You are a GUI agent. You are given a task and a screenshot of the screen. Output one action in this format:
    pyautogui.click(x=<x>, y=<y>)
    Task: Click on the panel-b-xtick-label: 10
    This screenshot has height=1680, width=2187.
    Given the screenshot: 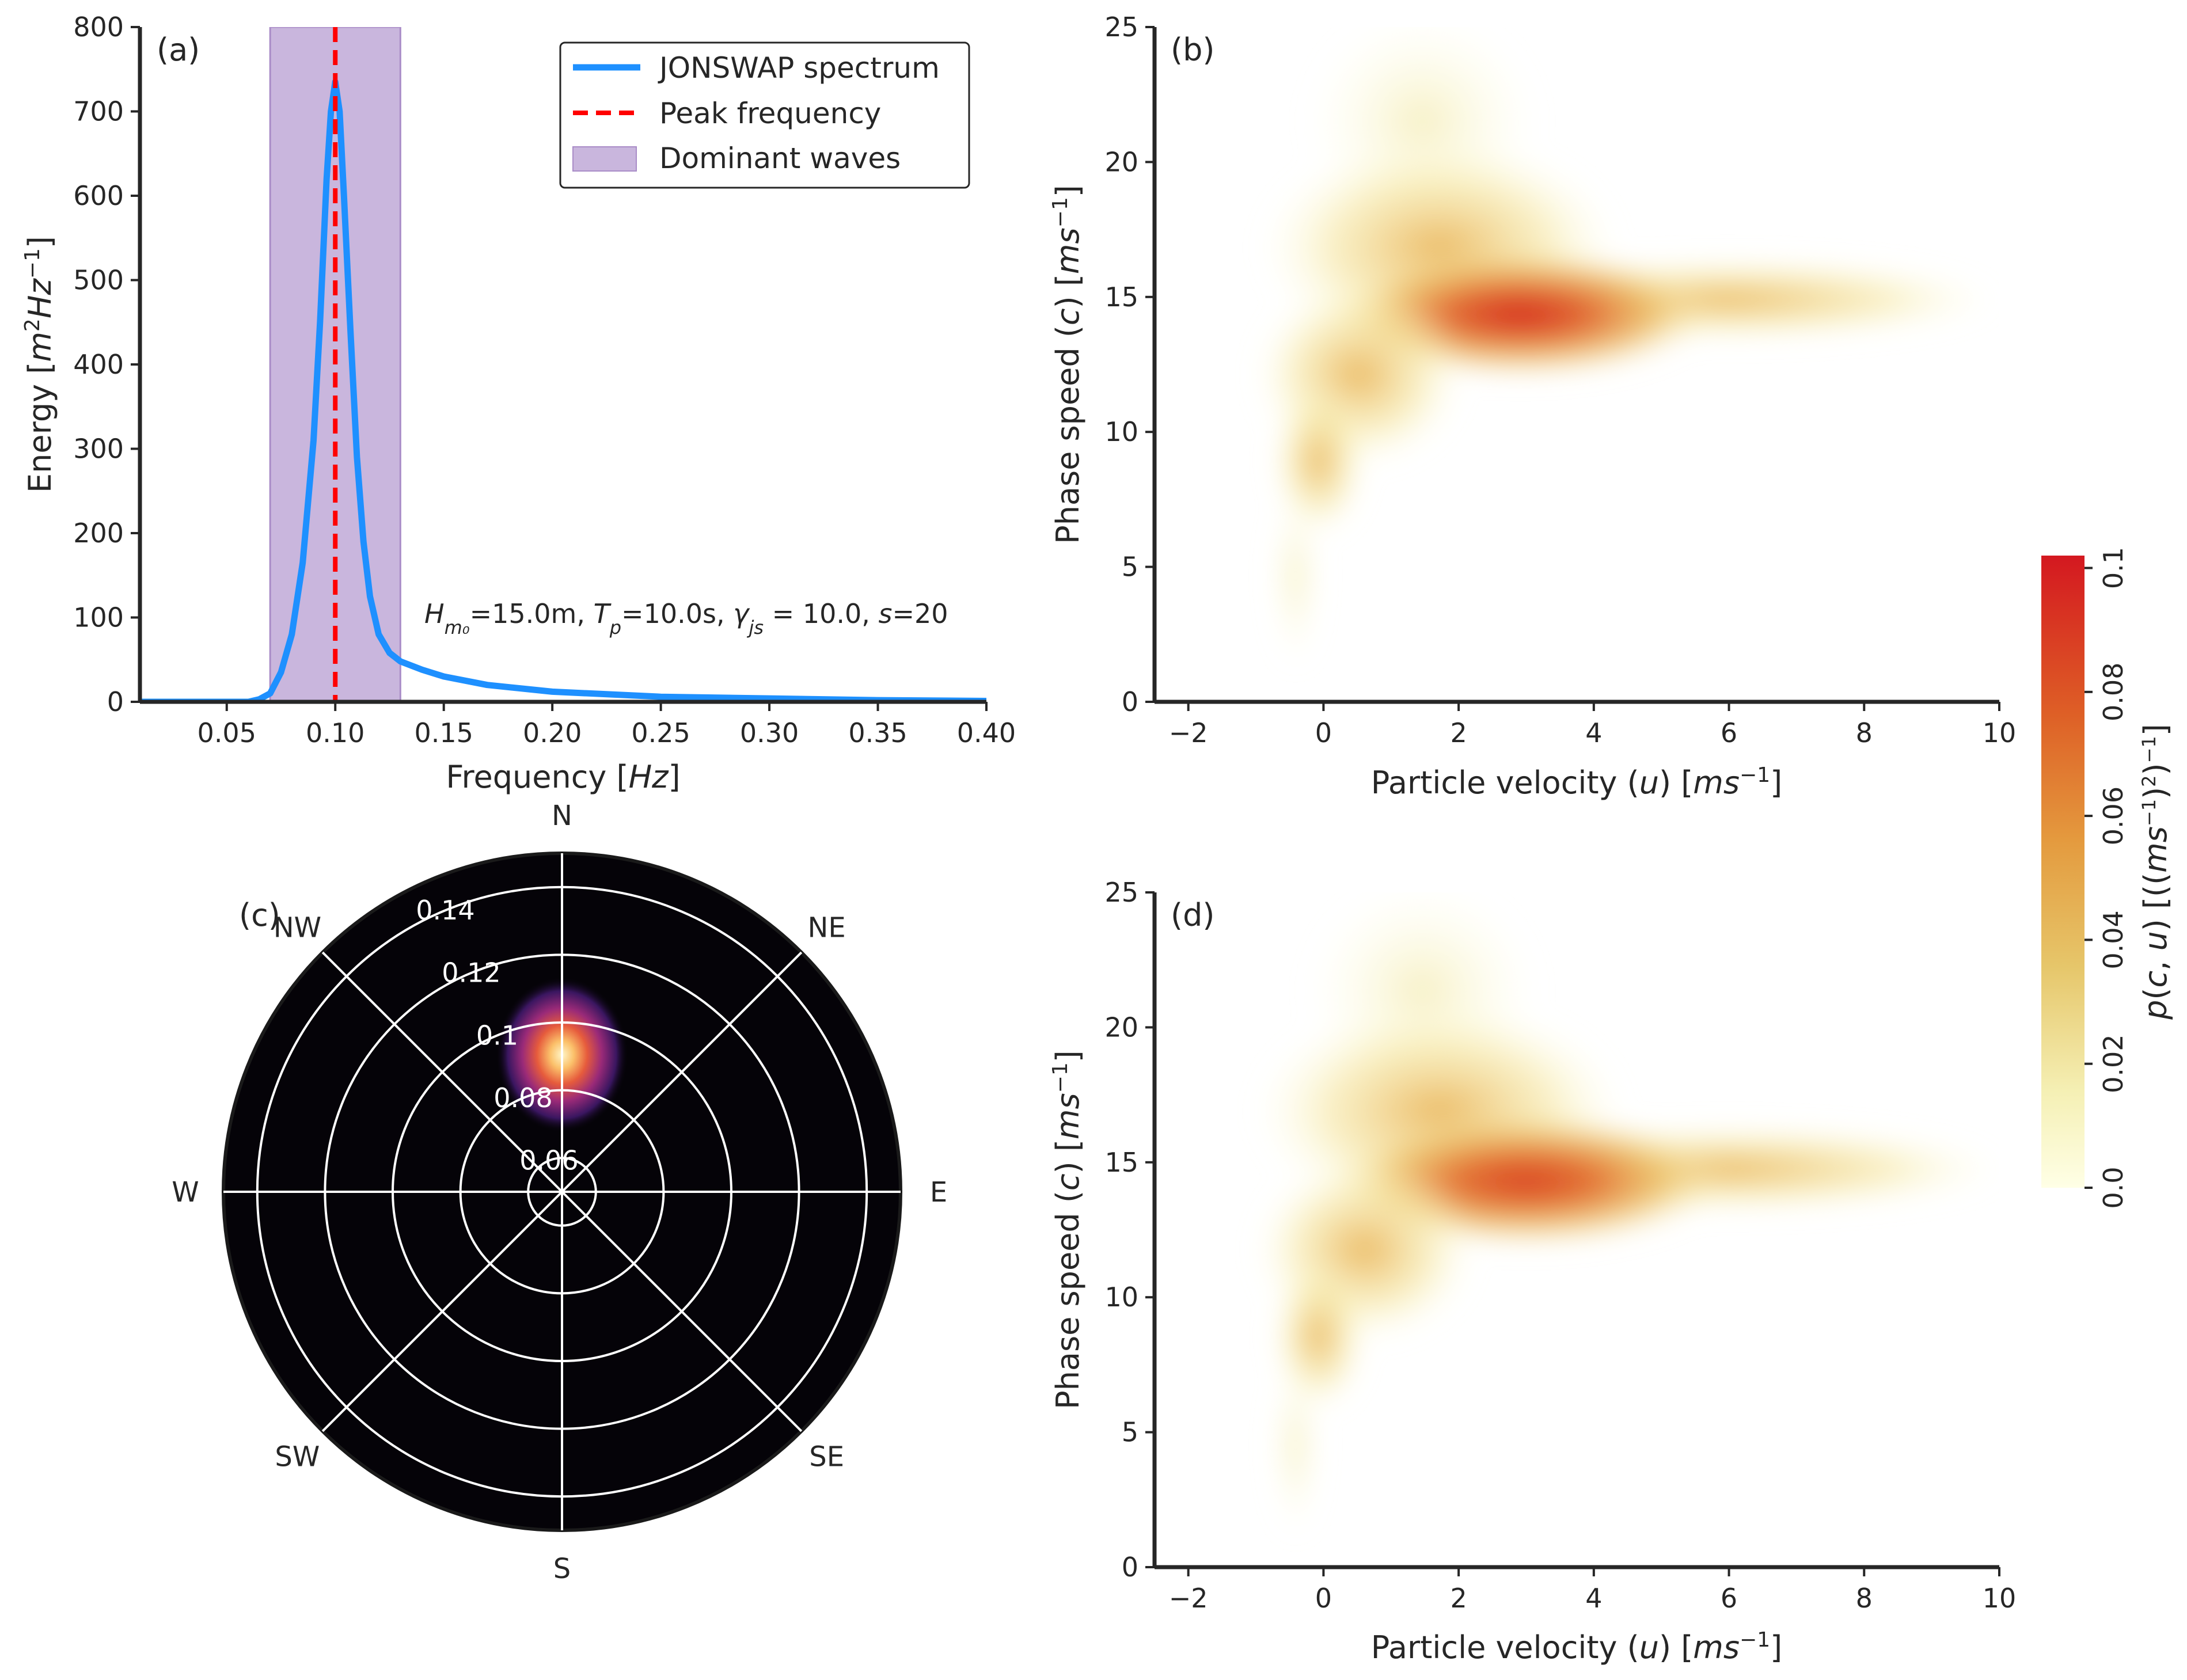 What is the action you would take?
    pyautogui.click(x=2000, y=732)
    